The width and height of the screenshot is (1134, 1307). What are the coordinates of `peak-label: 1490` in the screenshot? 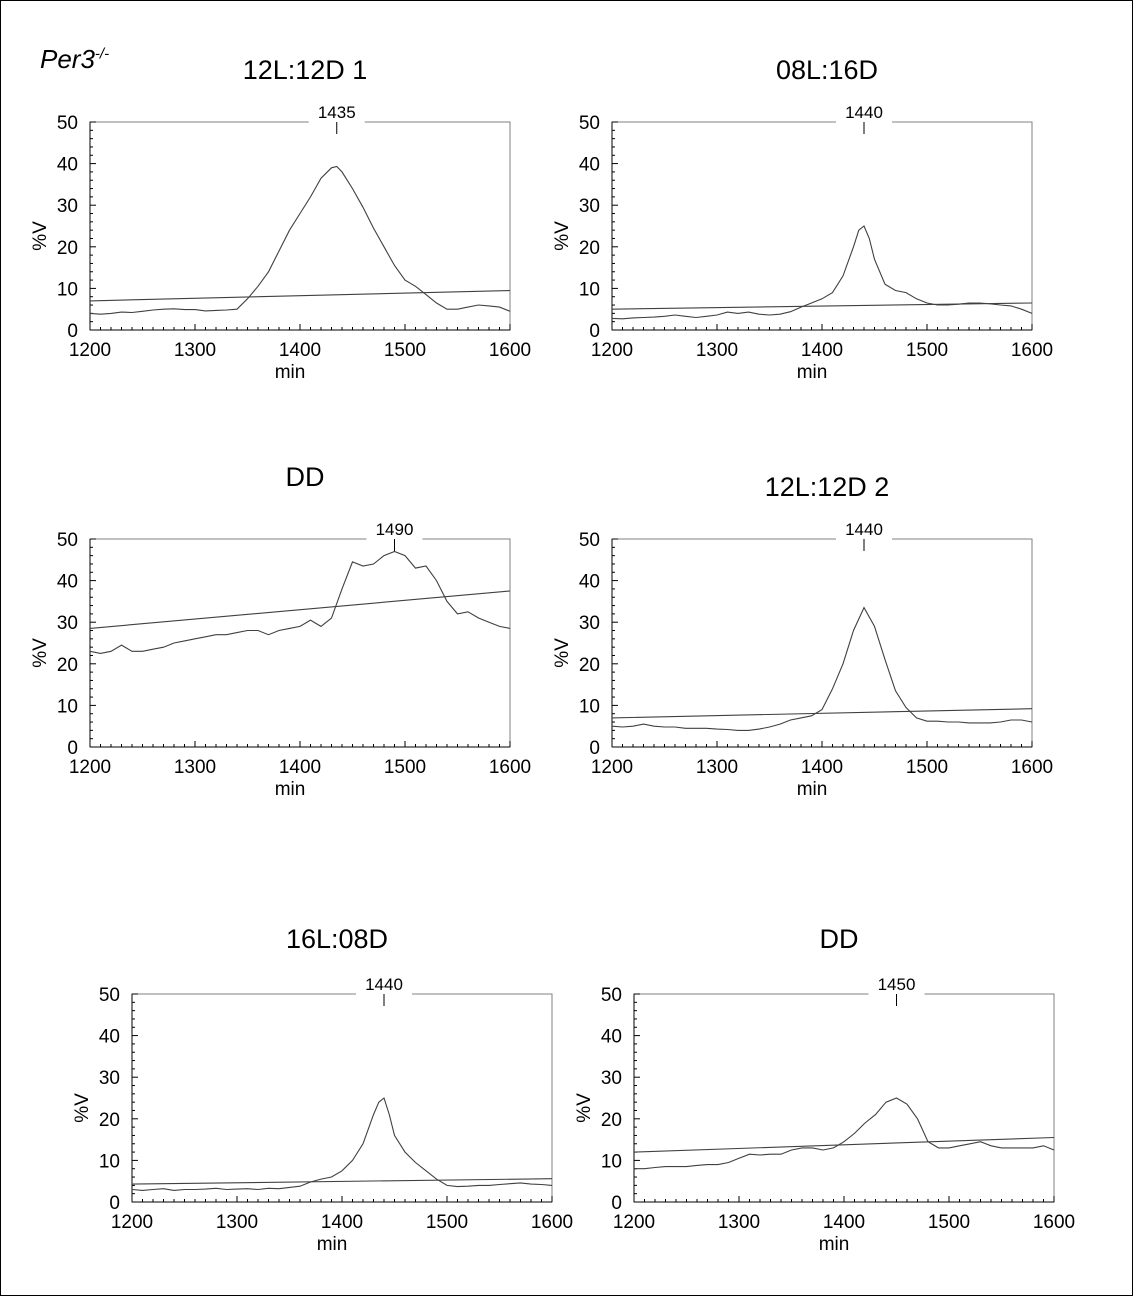 It's located at (395, 529).